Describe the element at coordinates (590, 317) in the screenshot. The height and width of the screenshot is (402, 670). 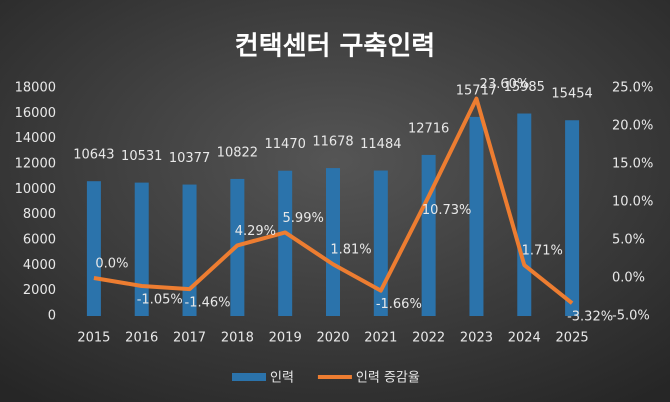
I see `line-value-label: -3.32%` at that location.